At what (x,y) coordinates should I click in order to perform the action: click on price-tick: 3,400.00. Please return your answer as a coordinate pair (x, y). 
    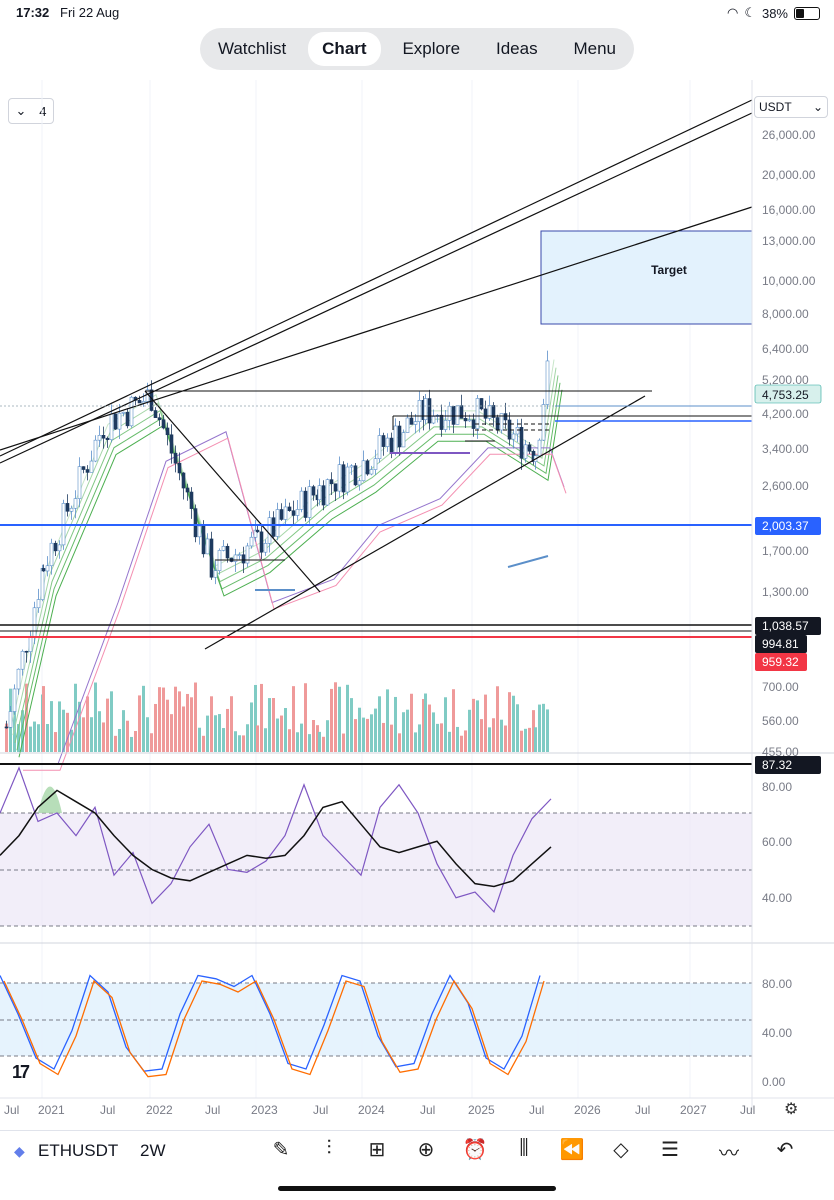
    Looking at the image, I should click on (785, 449).